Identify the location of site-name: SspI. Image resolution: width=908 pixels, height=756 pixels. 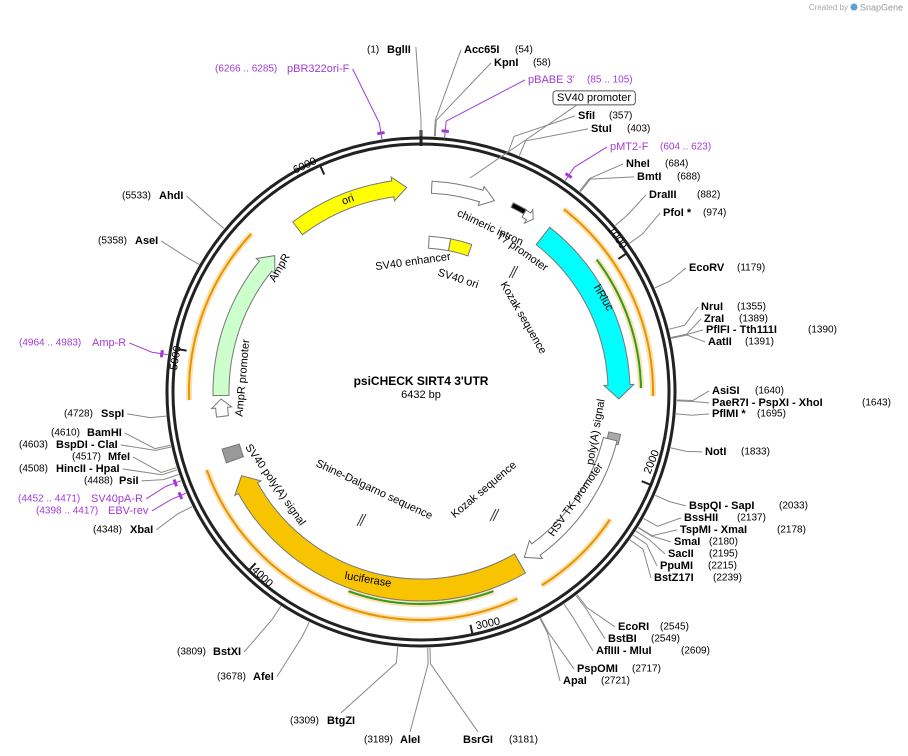
(112, 414).